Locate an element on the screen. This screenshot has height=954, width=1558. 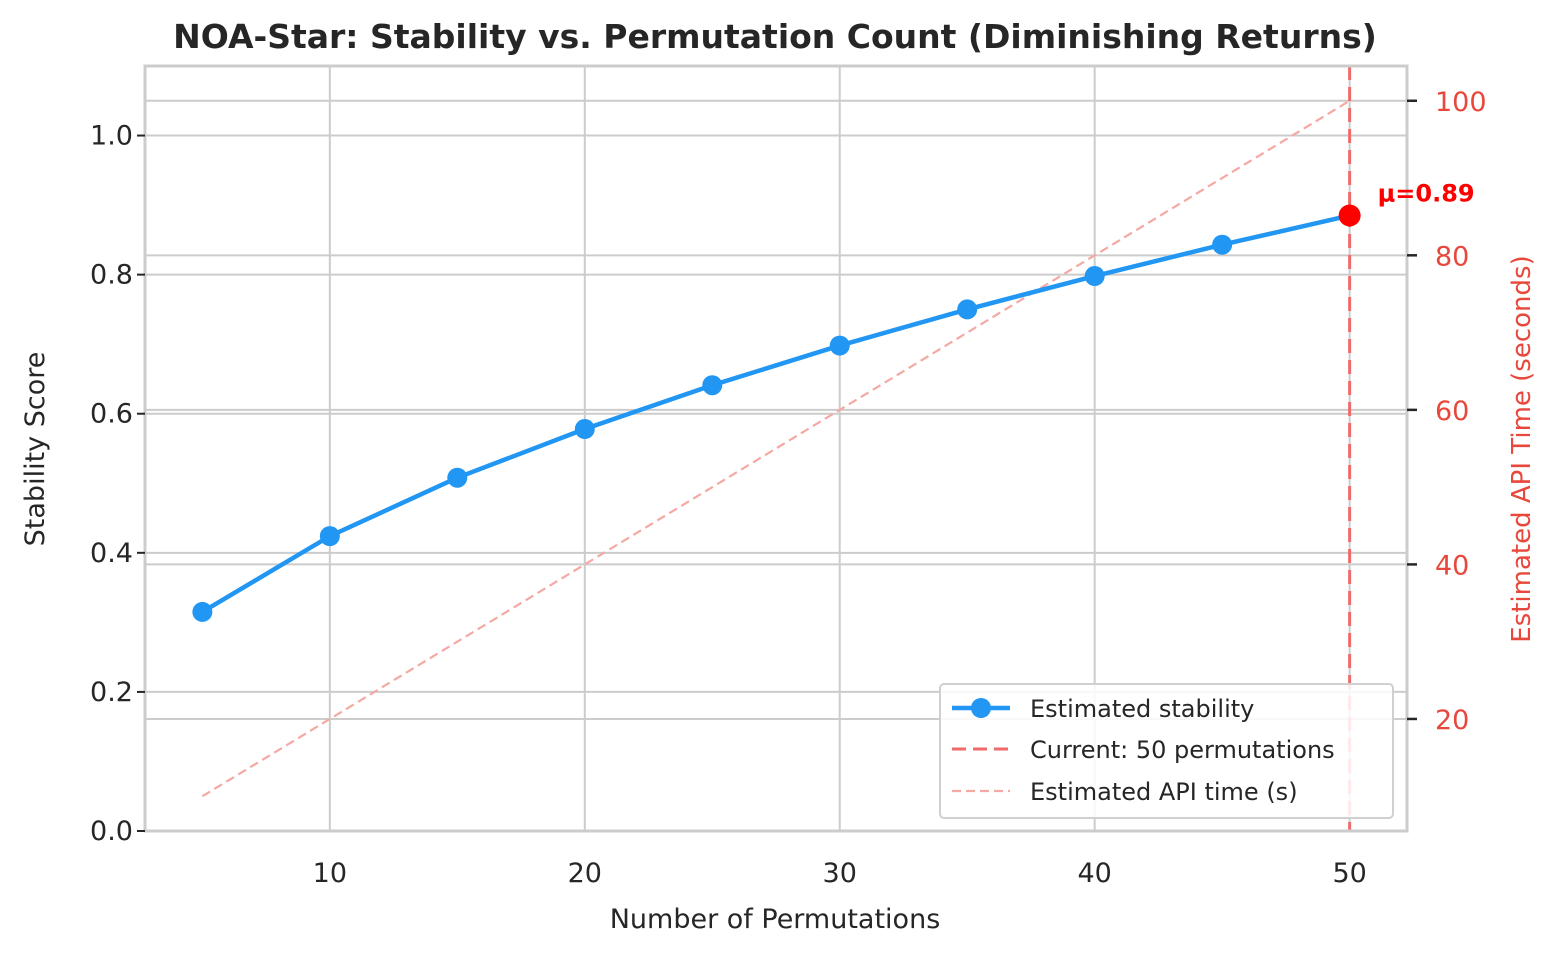
y2-tick-label: 40 is located at coordinates (1452, 565).